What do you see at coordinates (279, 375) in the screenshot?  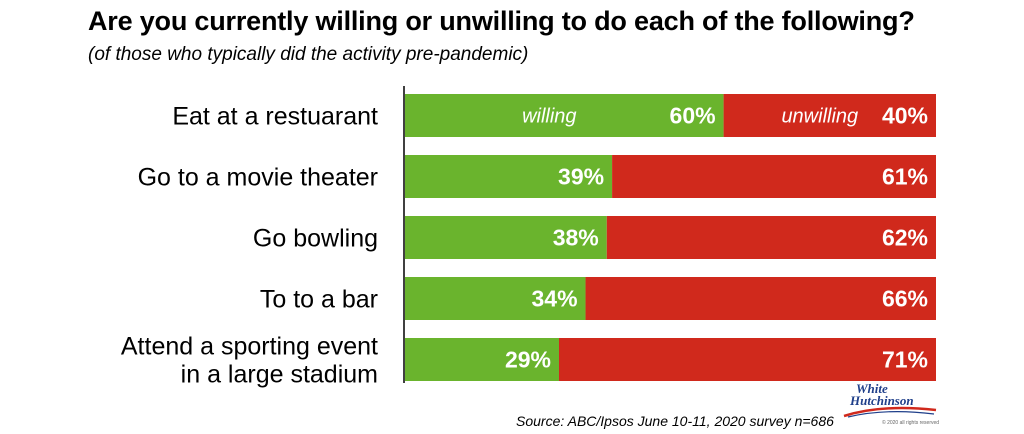 I see `category-label-5-line-2: in a large stadium` at bounding box center [279, 375].